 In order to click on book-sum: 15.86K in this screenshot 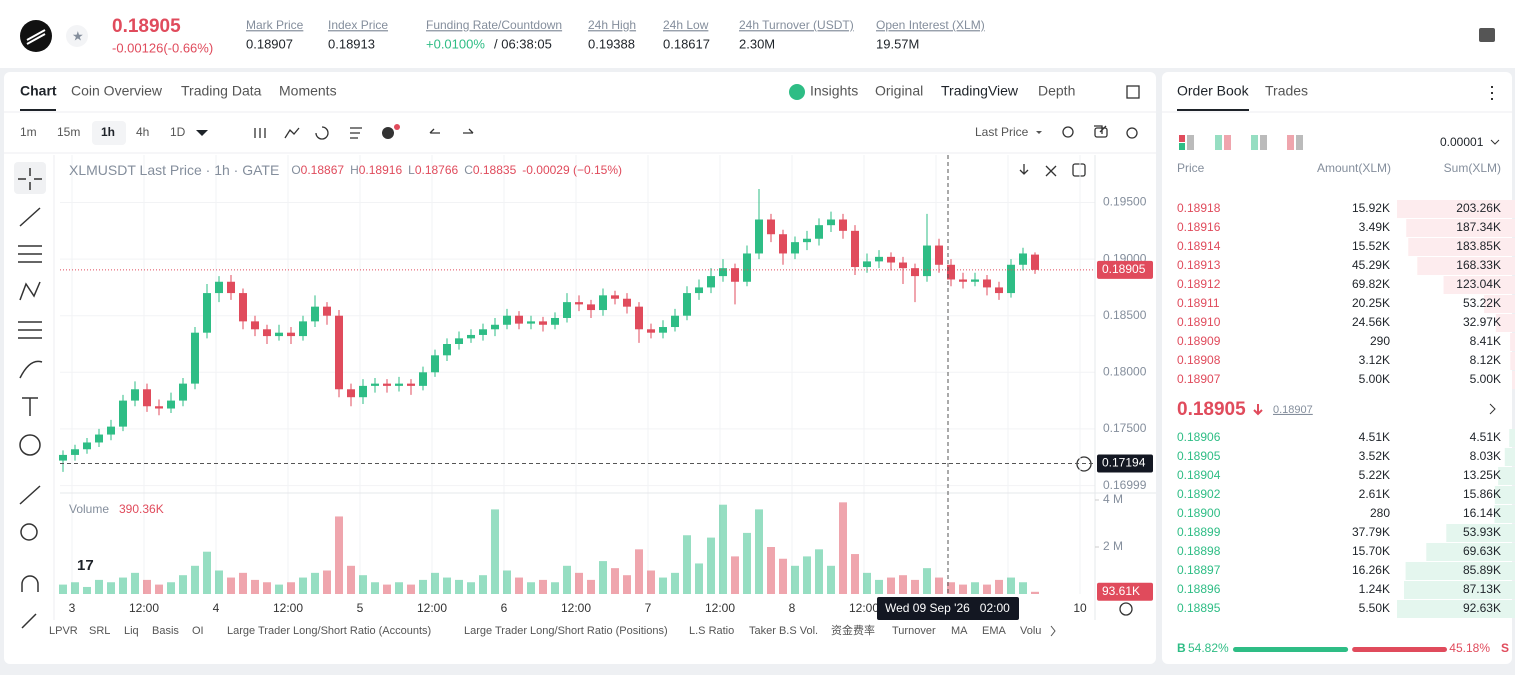, I will do `click(1482, 494)`.